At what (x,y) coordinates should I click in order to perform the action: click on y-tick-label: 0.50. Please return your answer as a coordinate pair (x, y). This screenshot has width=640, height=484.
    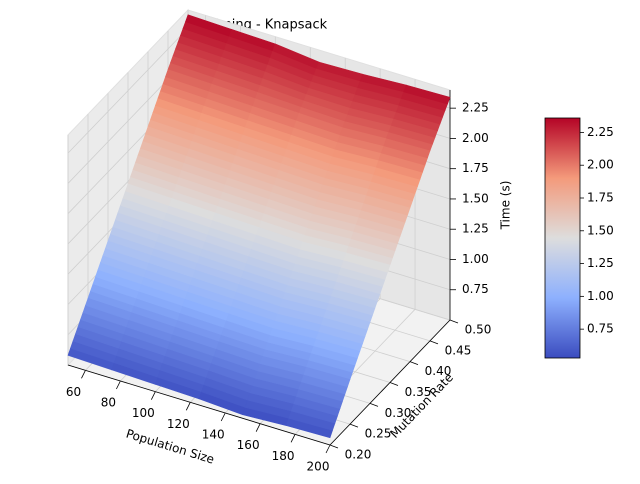
    Looking at the image, I should click on (478, 330).